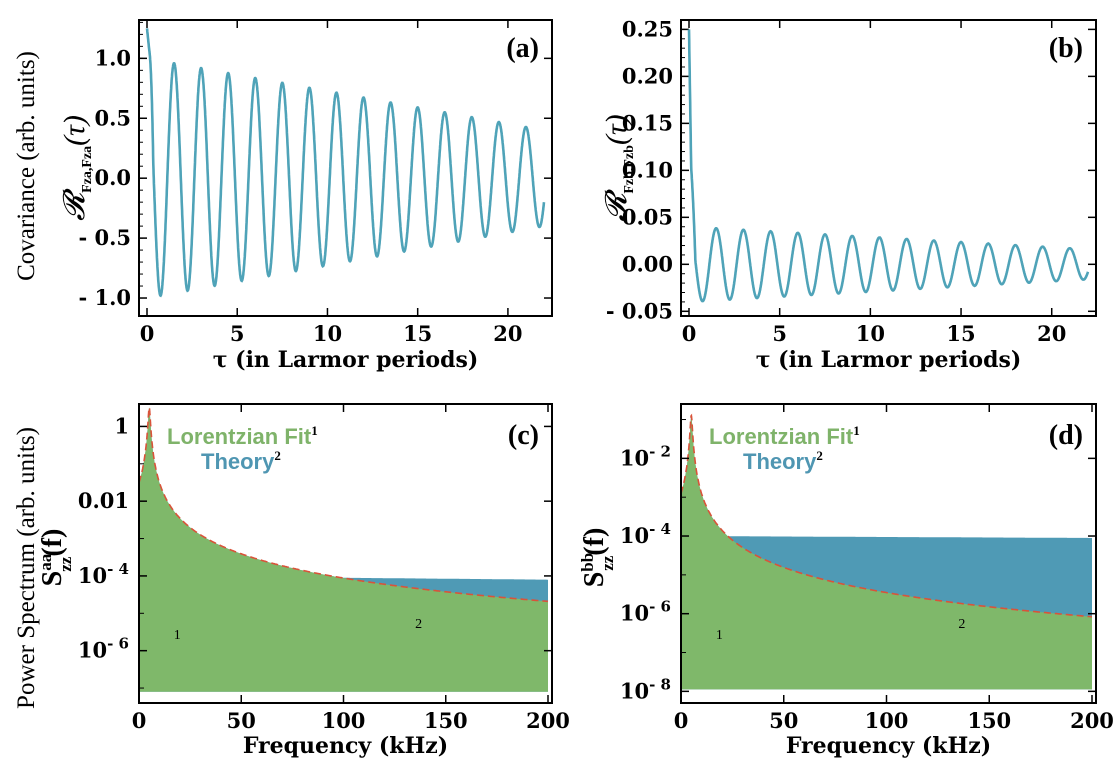  Describe the element at coordinates (618, 167) in the screenshot. I see `y-axis-label: 𝓡Fzb,Fzb(τ)` at that location.